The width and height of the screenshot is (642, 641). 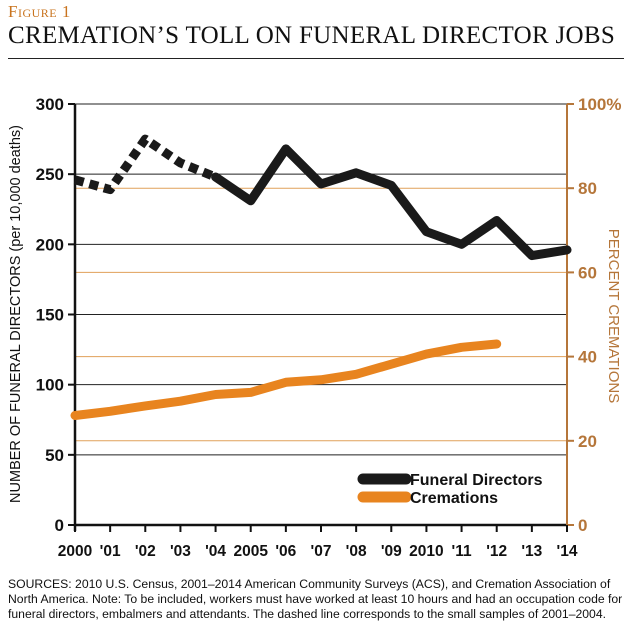 What do you see at coordinates (567, 551) in the screenshot?
I see `x-tick-label: '14` at bounding box center [567, 551].